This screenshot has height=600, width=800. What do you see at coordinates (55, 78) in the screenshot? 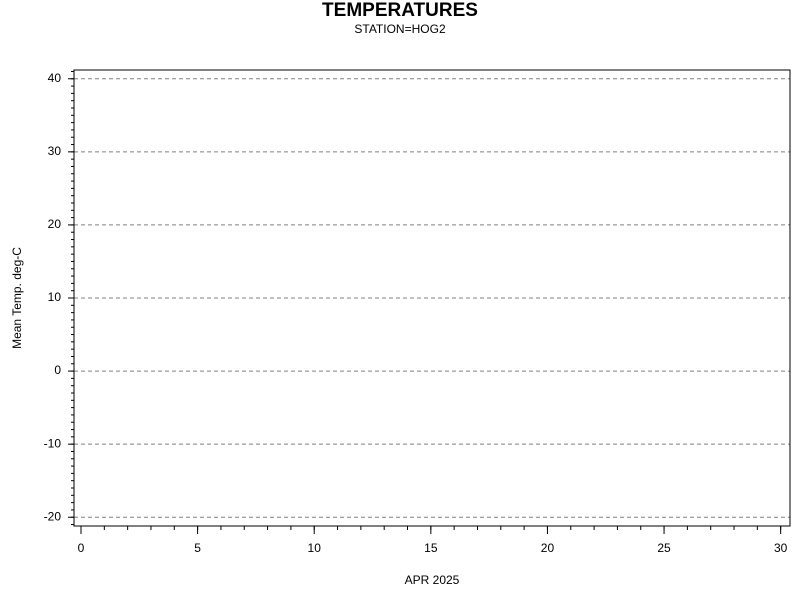
I see `y-tick-label: 40` at bounding box center [55, 78].